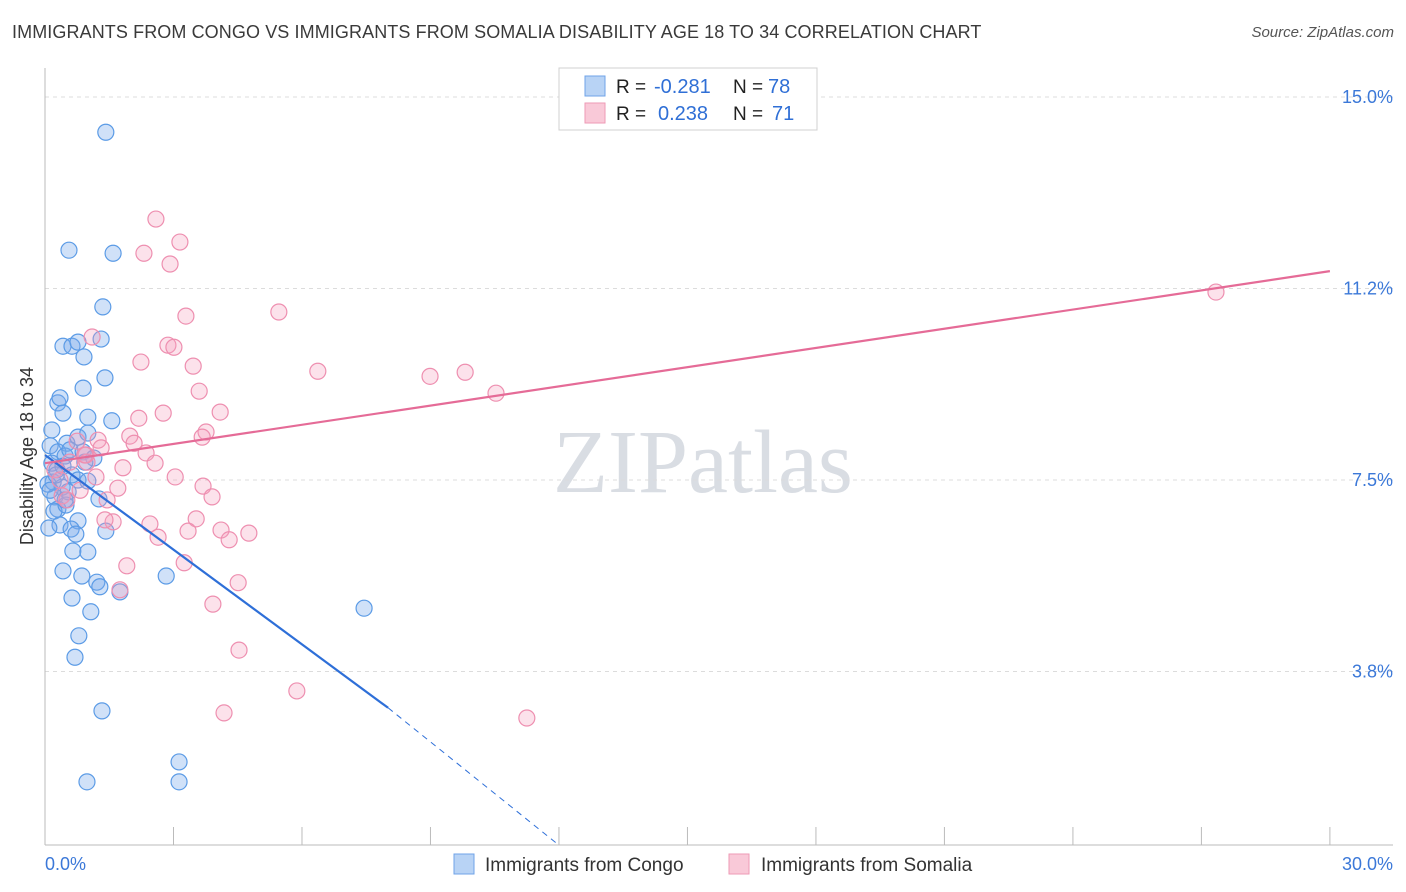 This screenshot has width=1406, height=892. I want to click on y-axis-label: Disability Age 18 to 34, so click(27, 456).